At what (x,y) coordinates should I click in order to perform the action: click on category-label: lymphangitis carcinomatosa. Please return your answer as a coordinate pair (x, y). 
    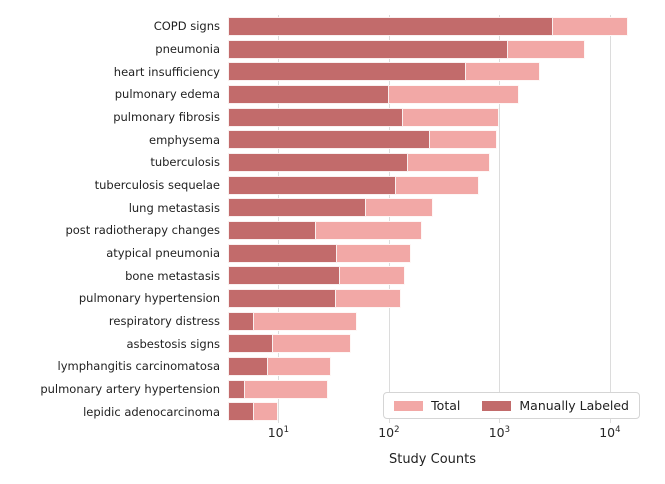
    Looking at the image, I should click on (139, 366).